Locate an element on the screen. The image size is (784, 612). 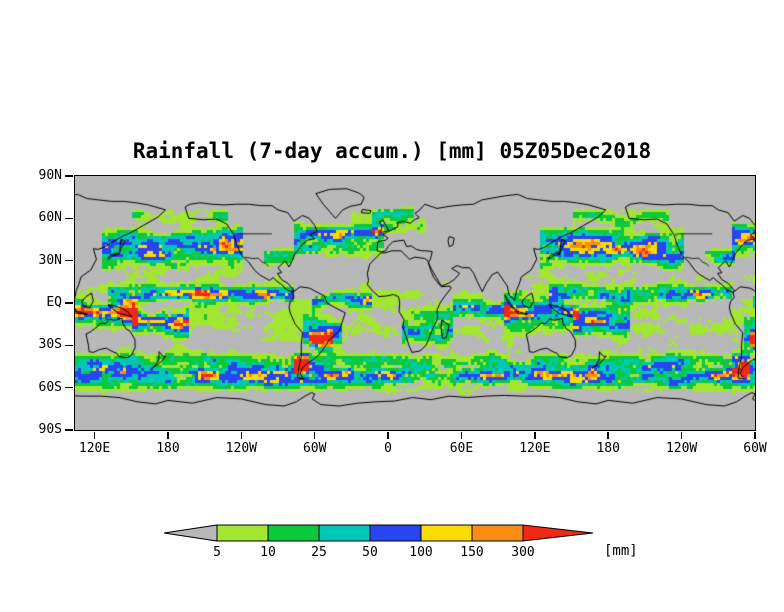
y-tick-label: 60N is located at coordinates (50, 218).